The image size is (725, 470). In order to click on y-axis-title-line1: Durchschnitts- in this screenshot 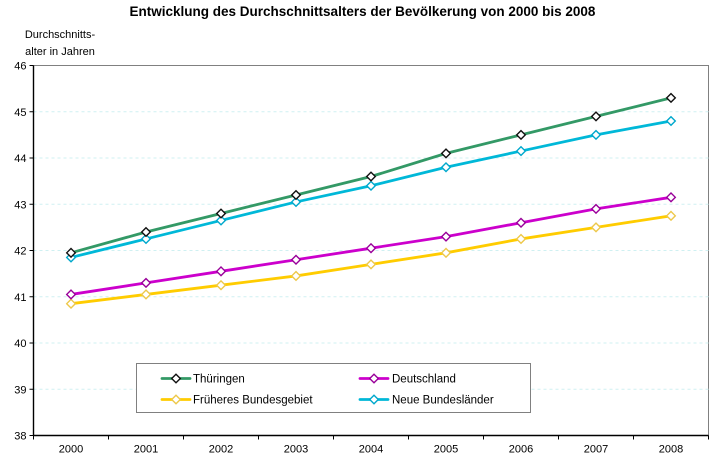, I will do `click(60, 35)`.